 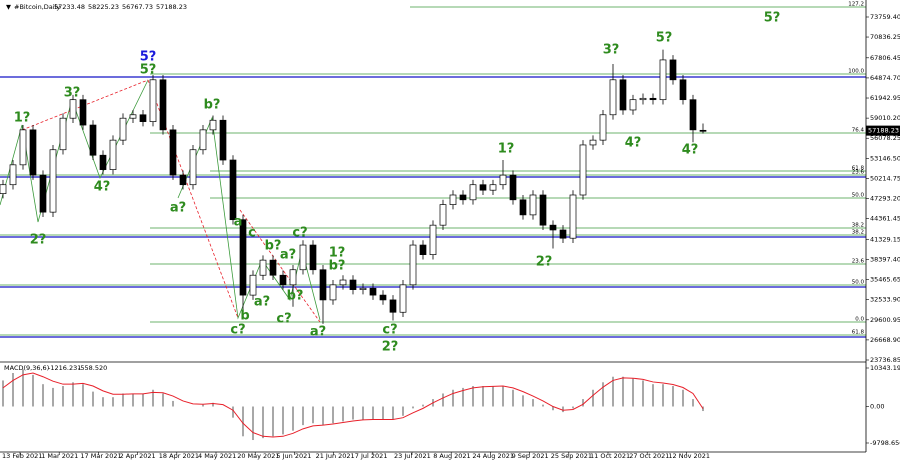 I want to click on header-close: 57188.23, so click(x=171, y=7).